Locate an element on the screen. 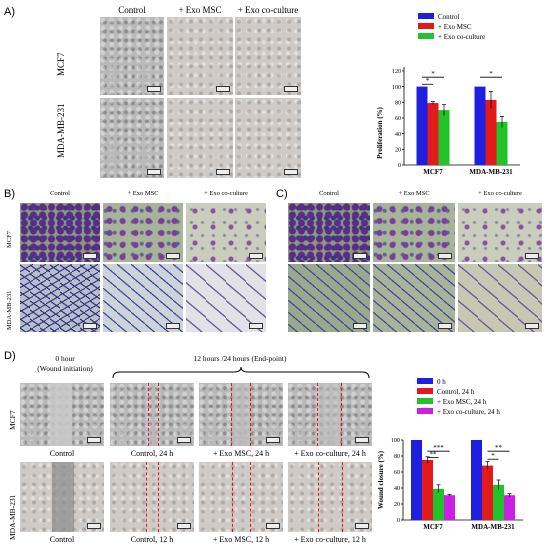  caption-mcf7-2: + Exo MSC, 24 h is located at coordinates (241, 453).